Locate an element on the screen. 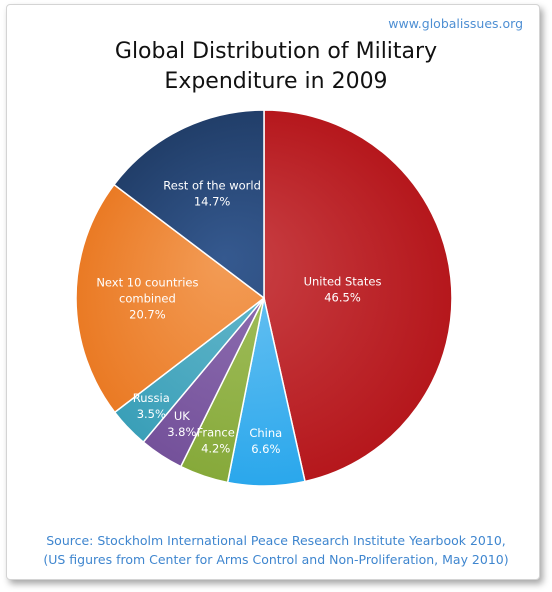  slice-next-10-countries-combined is located at coordinates (170, 298).